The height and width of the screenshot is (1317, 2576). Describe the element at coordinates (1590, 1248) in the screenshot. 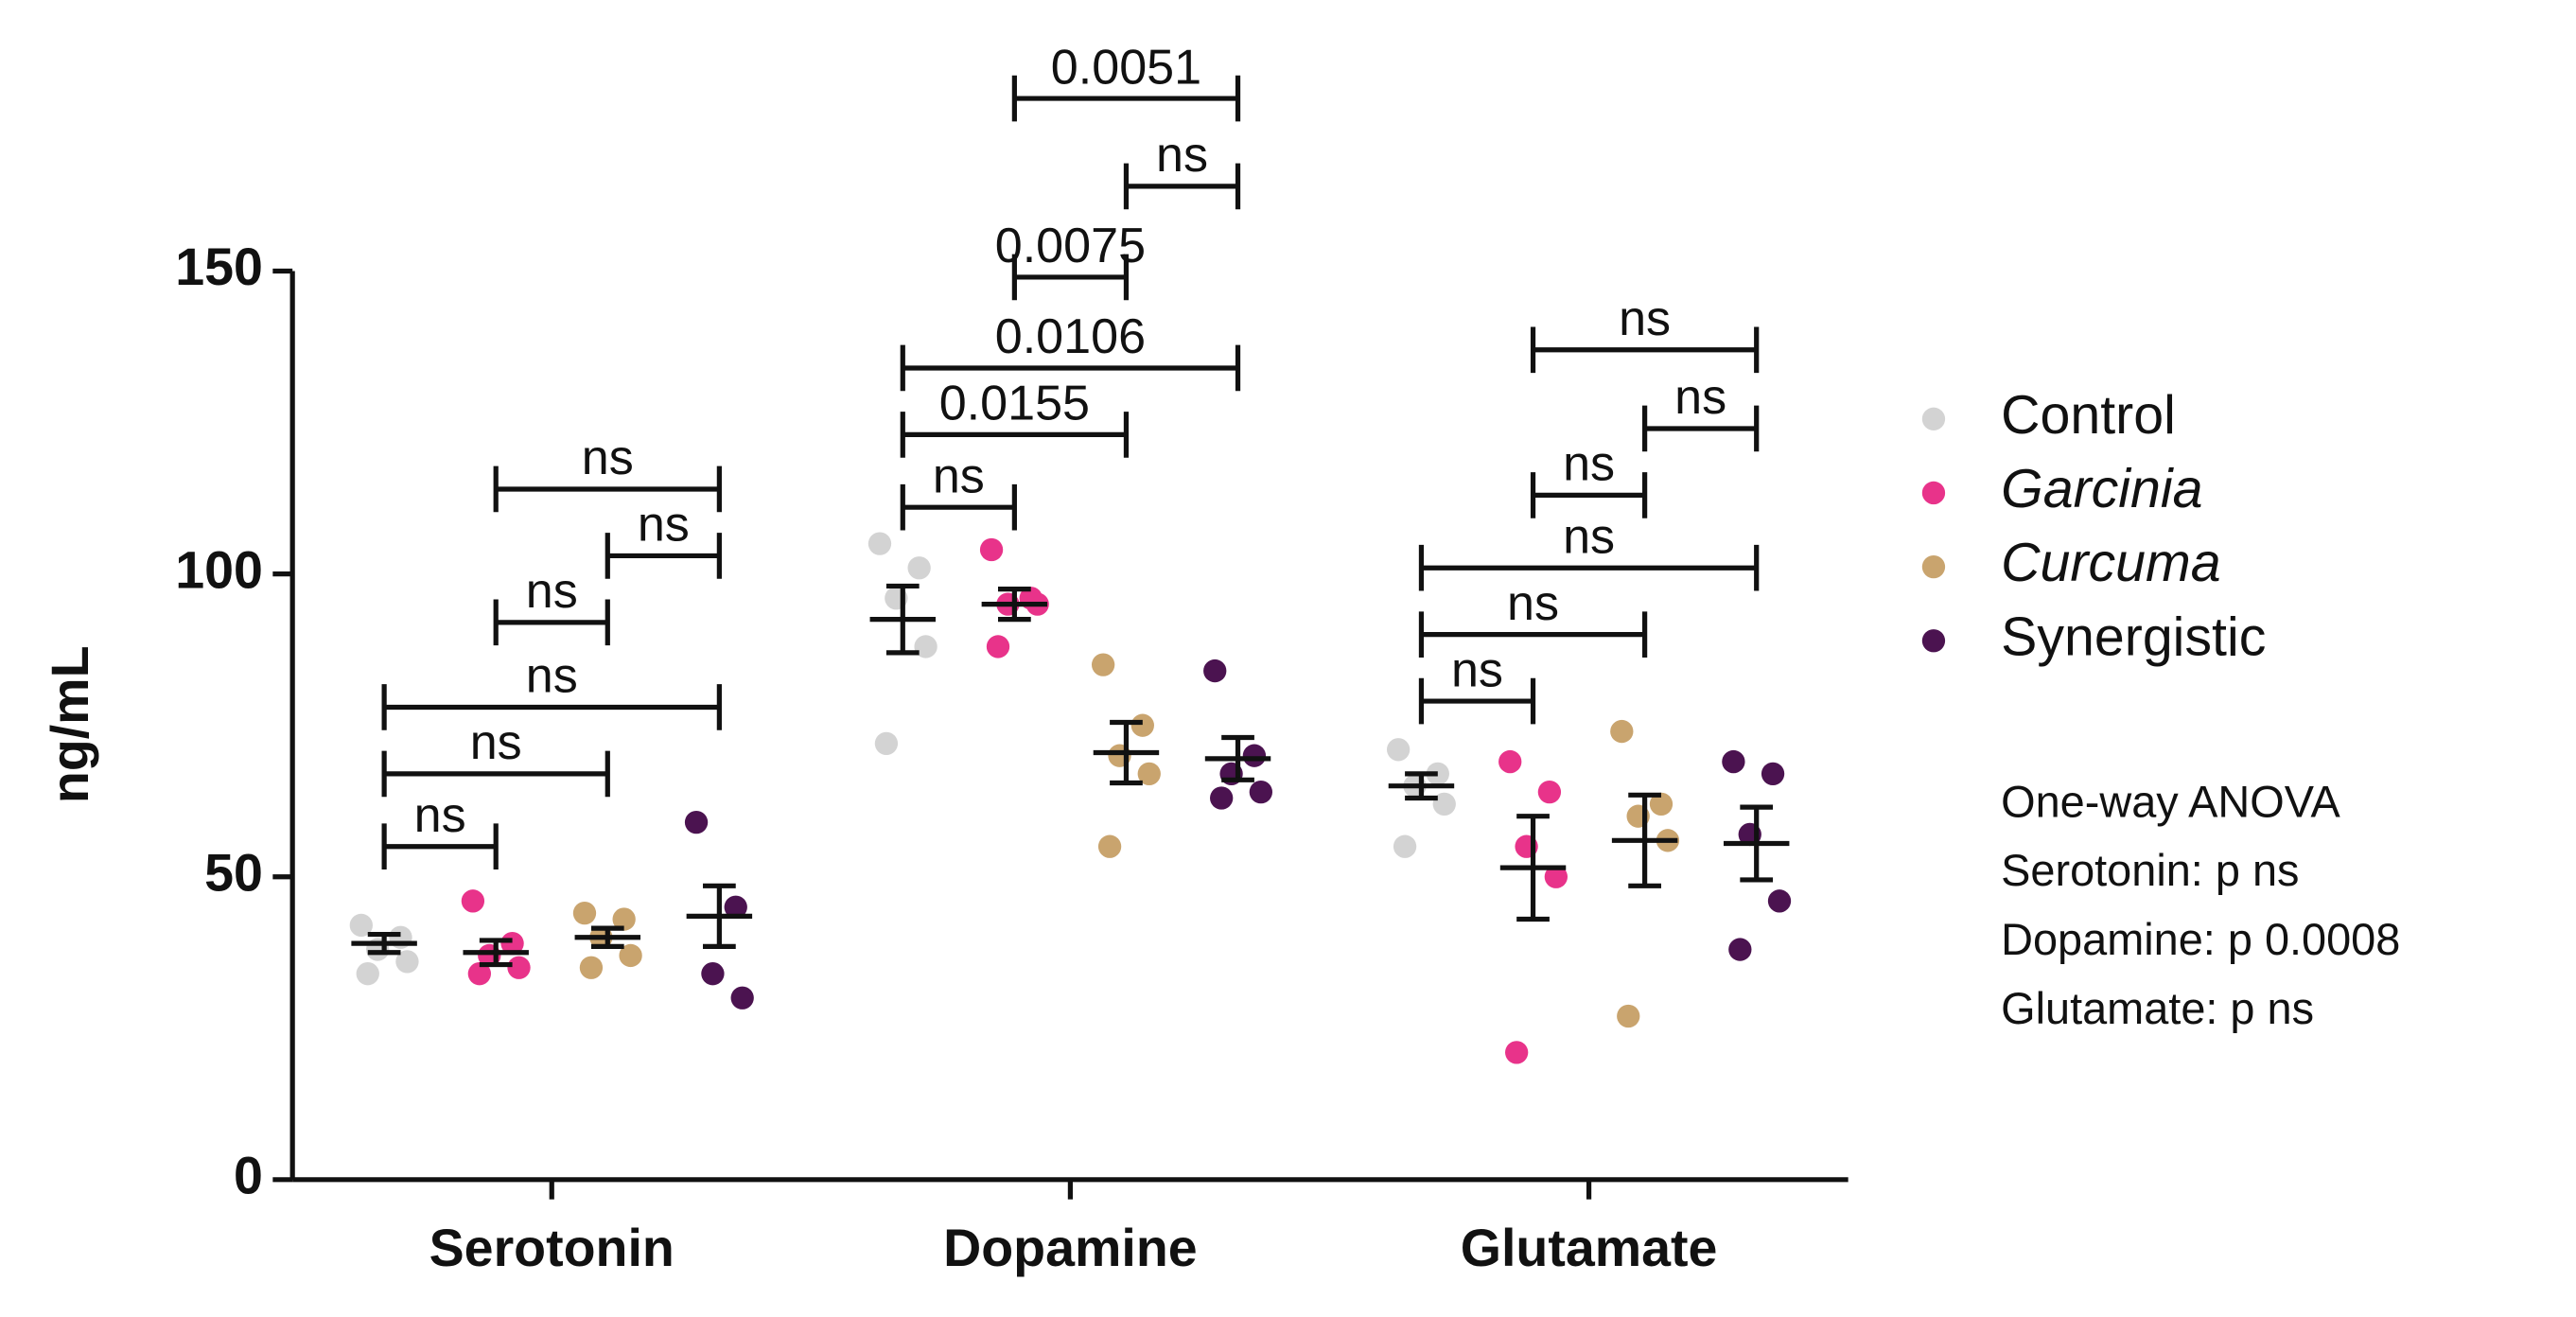

I see `x-tick-label: Glutamate` at that location.